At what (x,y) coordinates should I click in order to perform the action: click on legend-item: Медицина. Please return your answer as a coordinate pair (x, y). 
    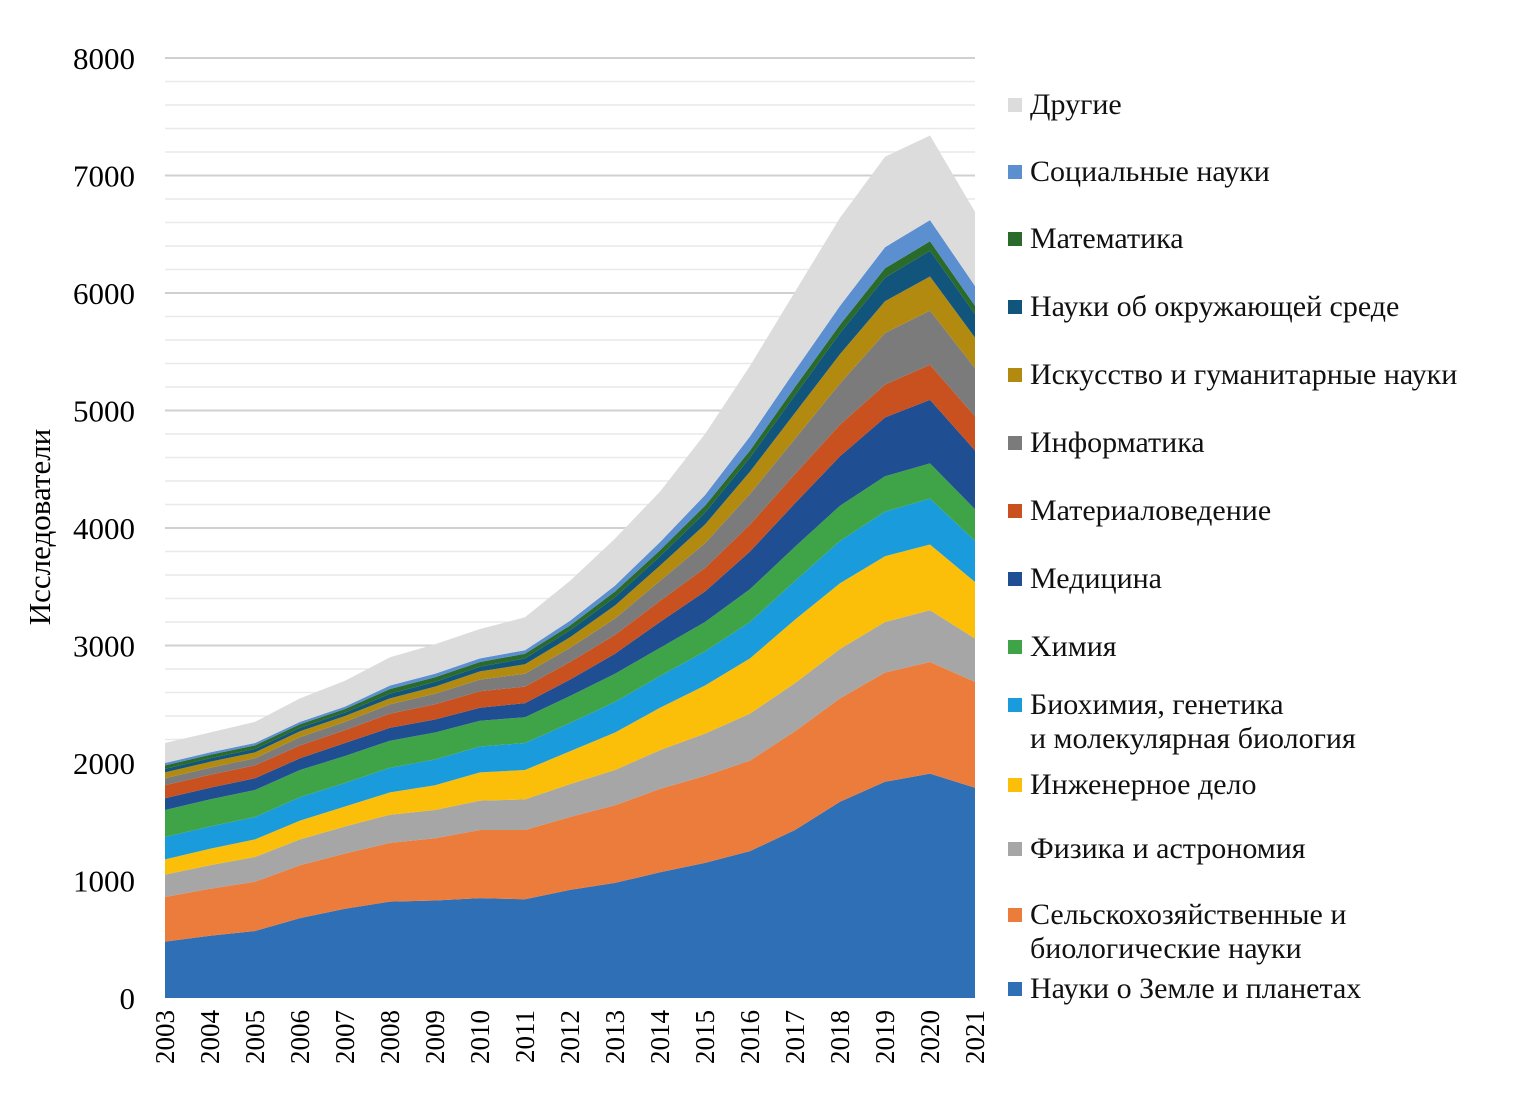
    Looking at the image, I should click on (1085, 579).